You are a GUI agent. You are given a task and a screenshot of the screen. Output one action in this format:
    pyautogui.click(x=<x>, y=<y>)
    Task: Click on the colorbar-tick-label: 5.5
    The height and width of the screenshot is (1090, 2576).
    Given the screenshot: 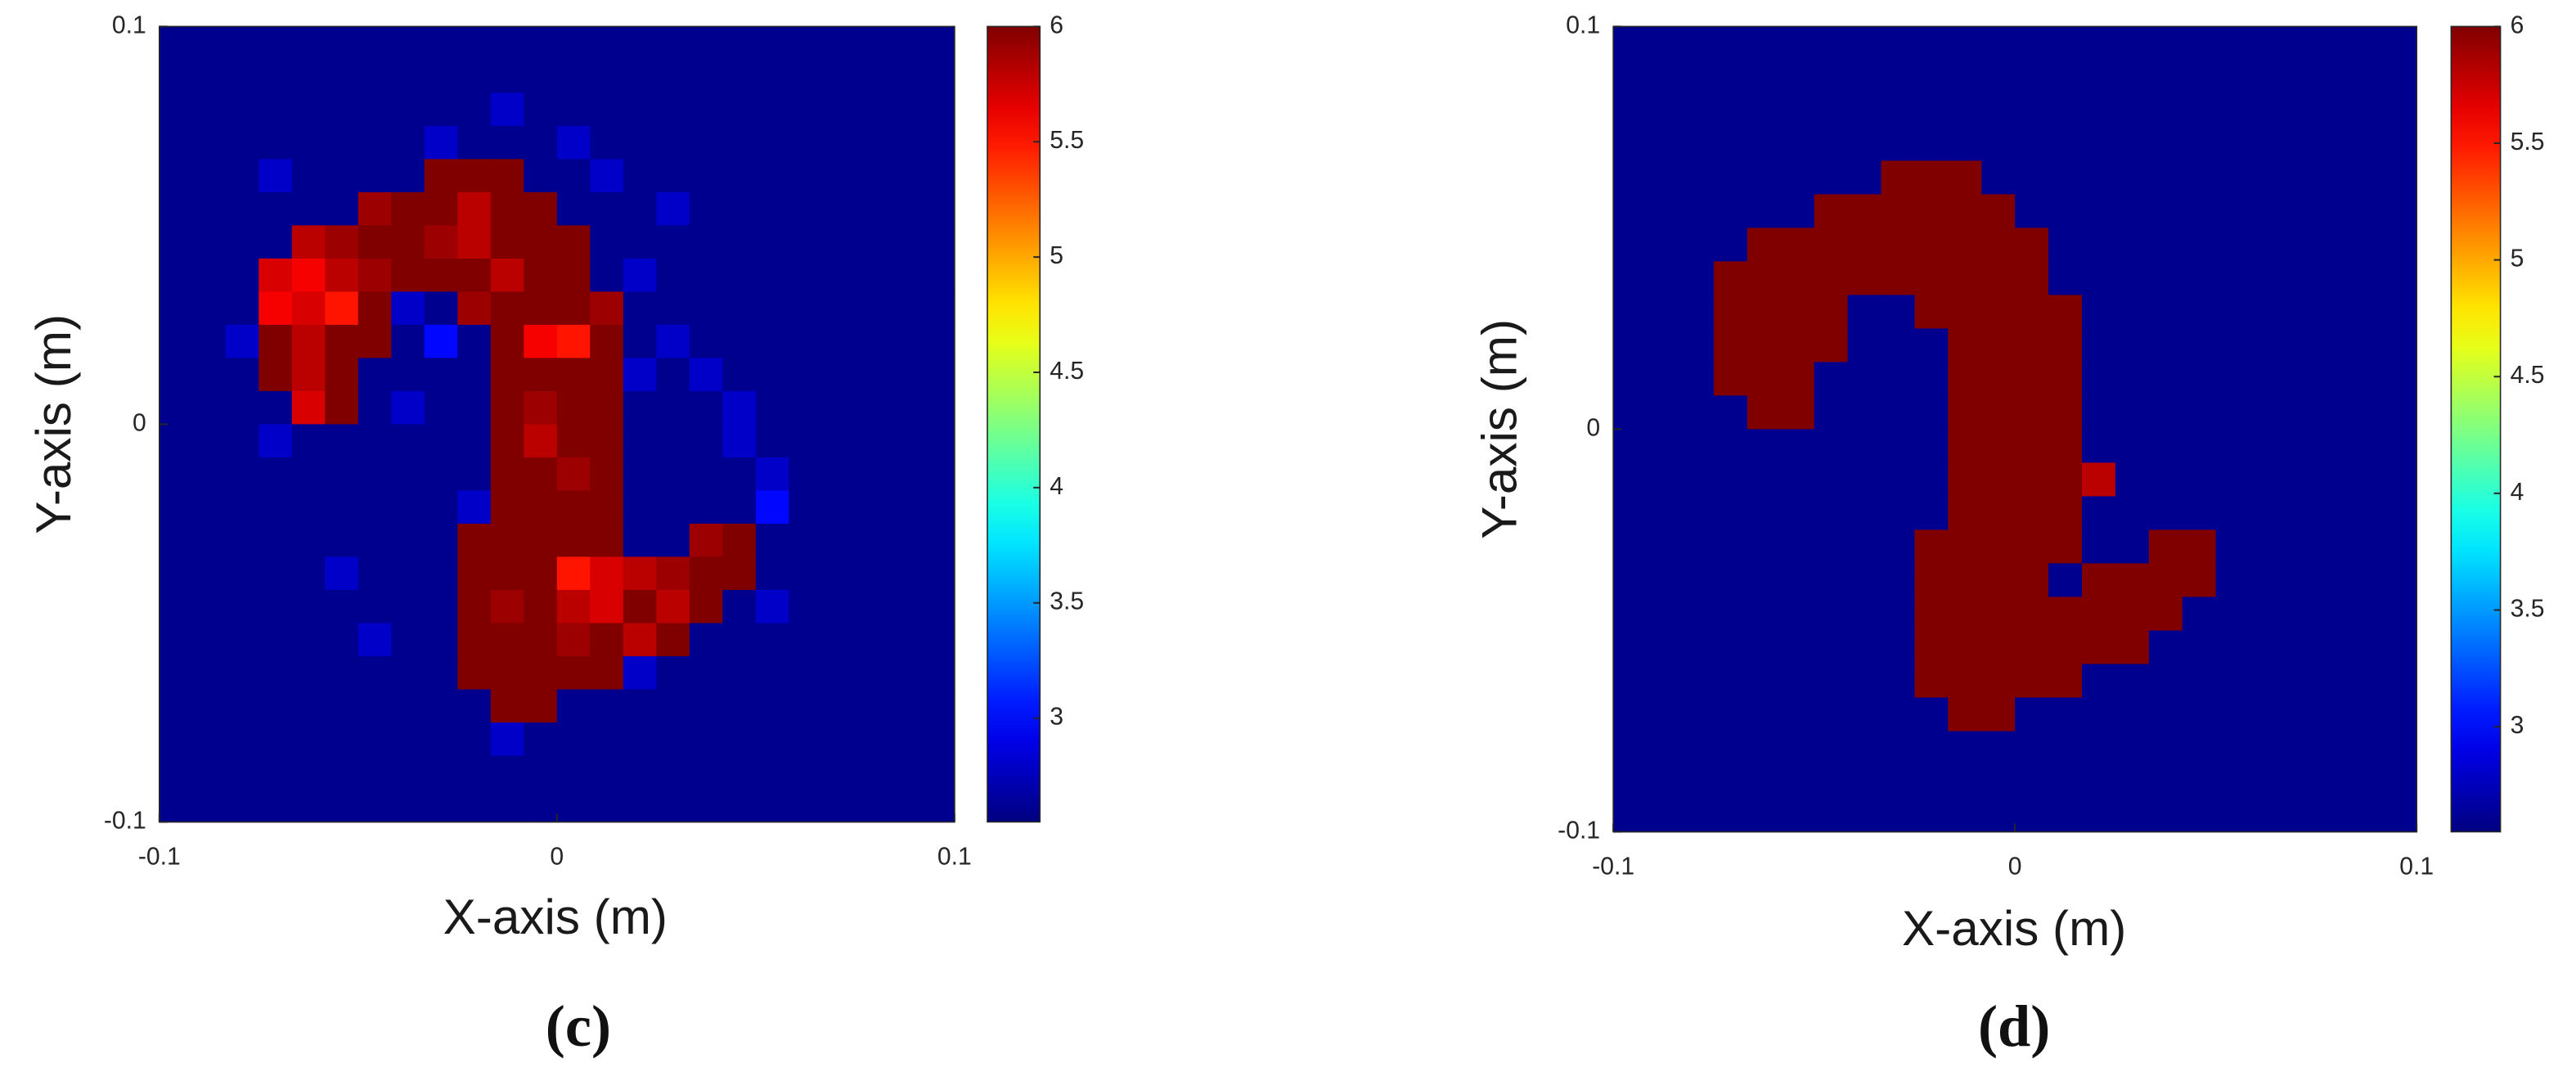 What is the action you would take?
    pyautogui.click(x=2528, y=141)
    